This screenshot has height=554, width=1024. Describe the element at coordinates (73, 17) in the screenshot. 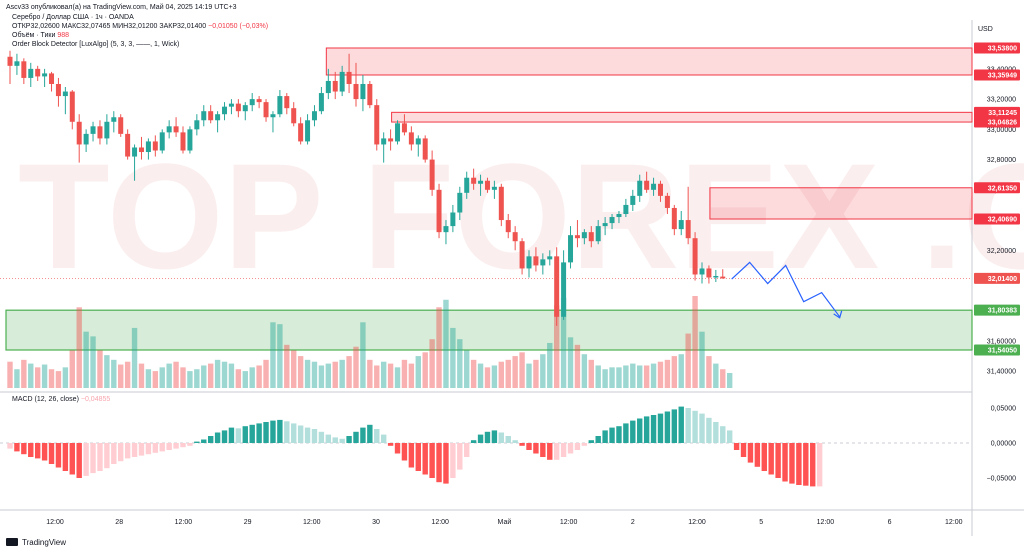

I see `symbol-title: Серебро / Доллар США · 1ч · OANDA` at that location.